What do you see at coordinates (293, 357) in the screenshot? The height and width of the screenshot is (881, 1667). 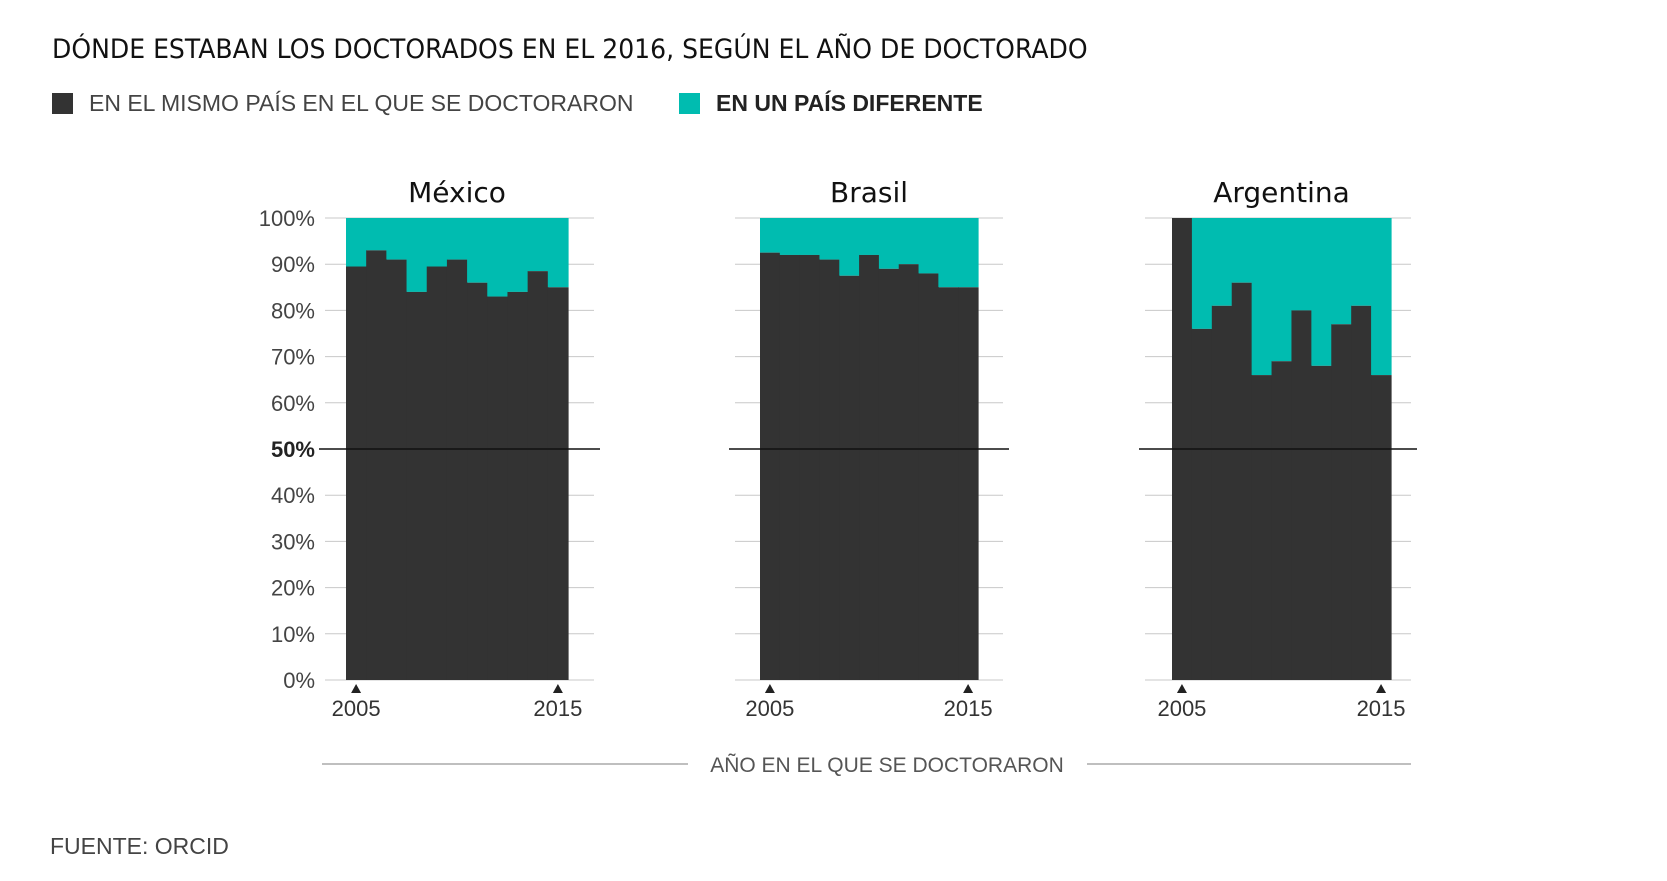 I see `y-tick-label: 70%` at bounding box center [293, 357].